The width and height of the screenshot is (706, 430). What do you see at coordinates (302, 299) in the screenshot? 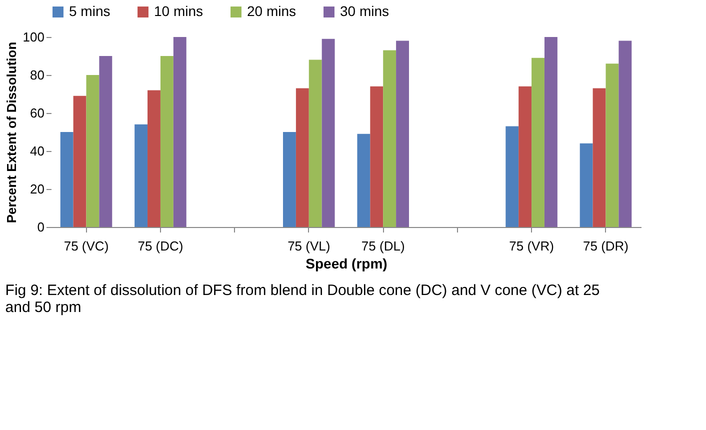
I see `caption: Fig 9: Extent of dissolution of DFS from blend in Double cone (DC) and V cone (VC) at 25 and 50 rpm` at bounding box center [302, 299].